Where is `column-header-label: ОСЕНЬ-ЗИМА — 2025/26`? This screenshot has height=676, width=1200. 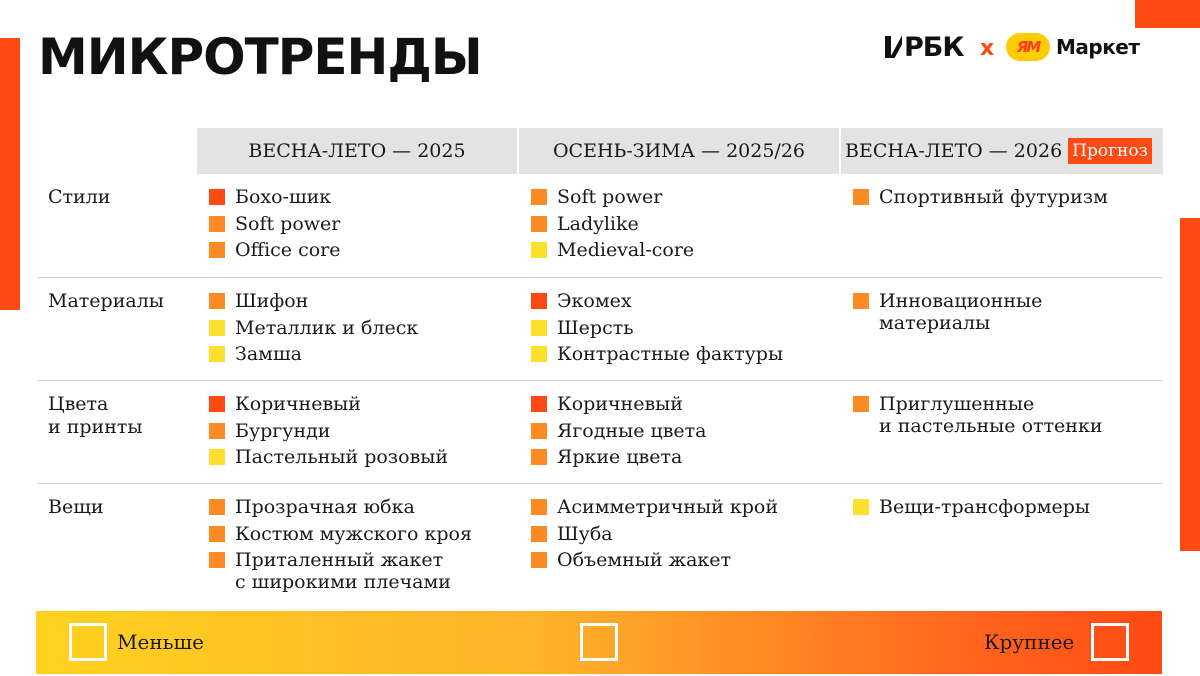
column-header-label: ОСЕНЬ-ЗИМА — 2025/26 is located at coordinates (679, 151).